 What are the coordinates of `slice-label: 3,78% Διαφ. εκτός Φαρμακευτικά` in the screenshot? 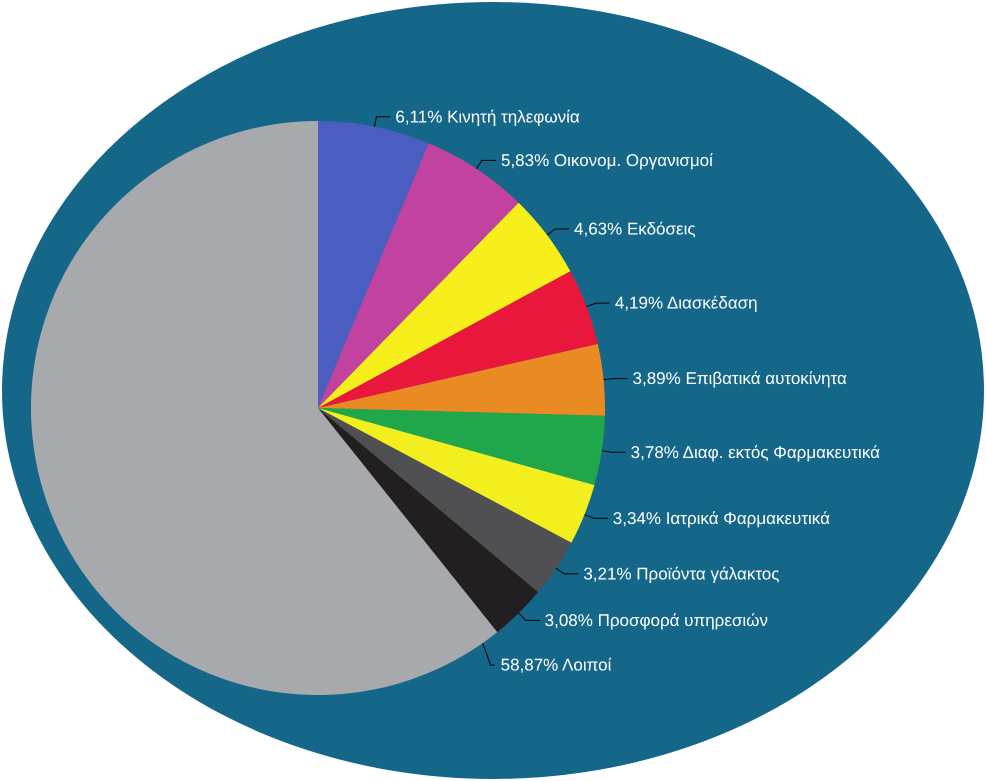 It's located at (755, 452).